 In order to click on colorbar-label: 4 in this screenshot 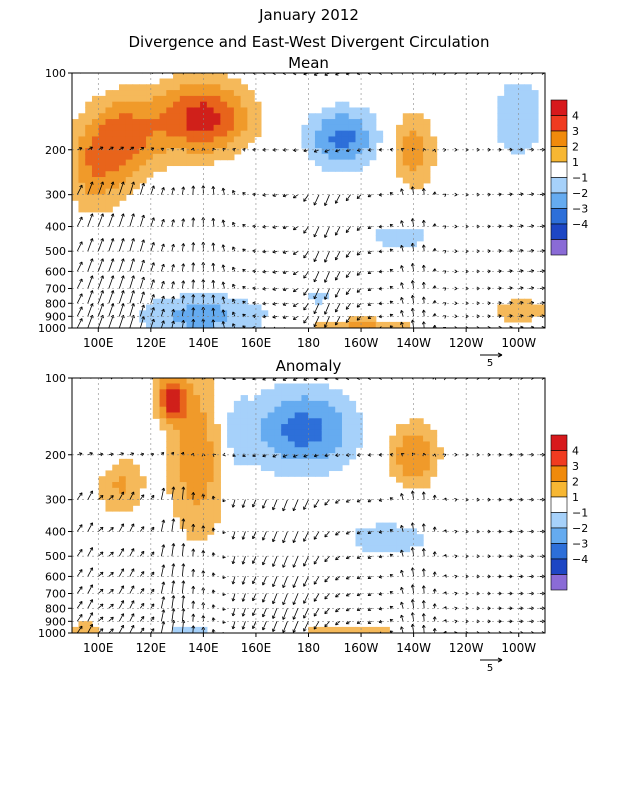, I will do `click(575, 116)`.